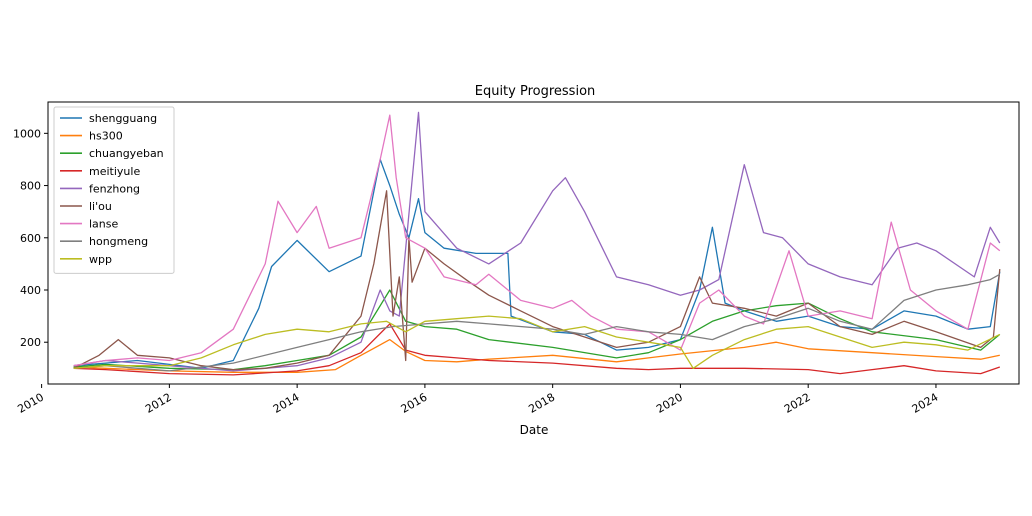 This screenshot has height=516, width=1032. What do you see at coordinates (27, 133) in the screenshot?
I see `y-tick-label: 1000` at bounding box center [27, 133].